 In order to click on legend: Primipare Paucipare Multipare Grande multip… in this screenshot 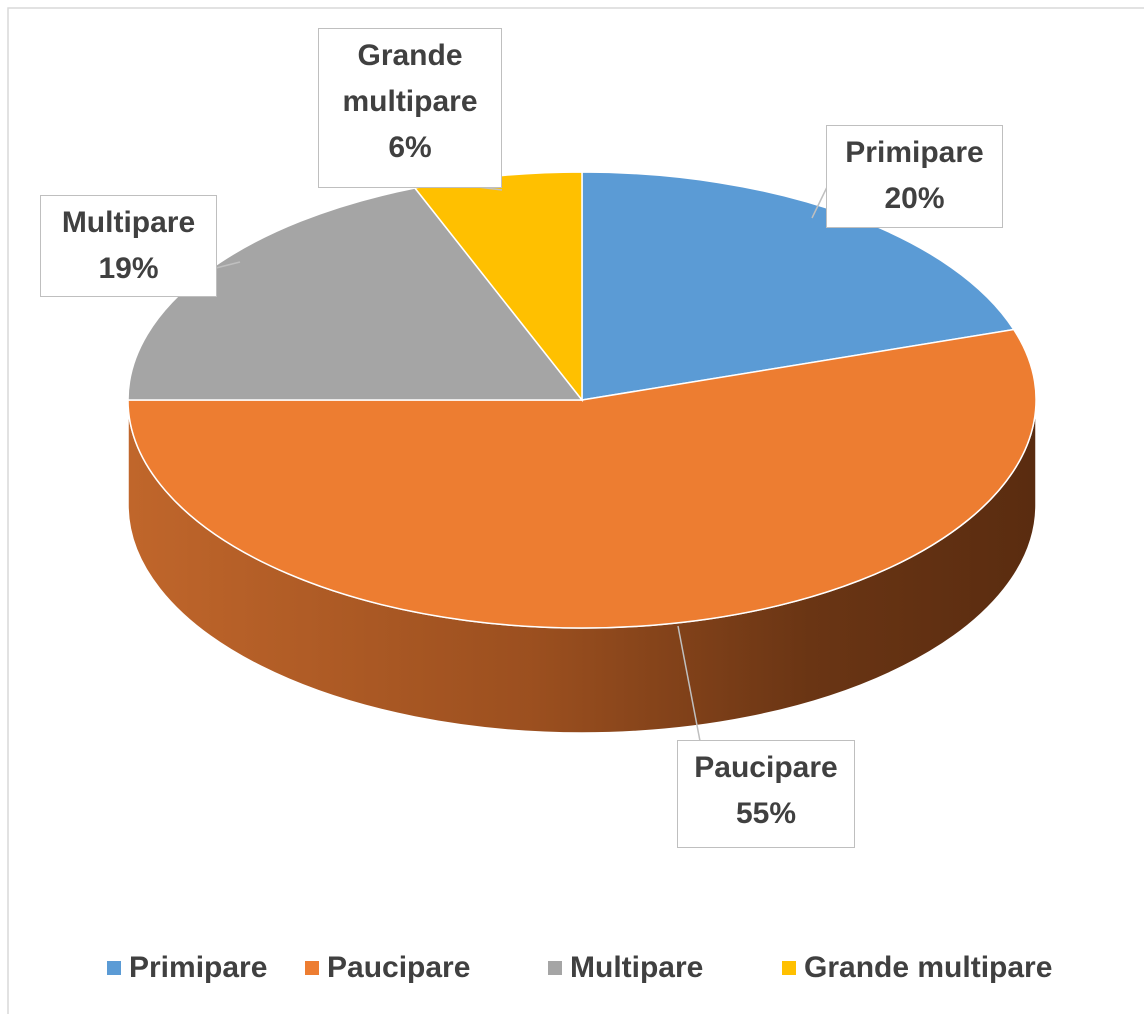, I will do `click(579, 967)`.